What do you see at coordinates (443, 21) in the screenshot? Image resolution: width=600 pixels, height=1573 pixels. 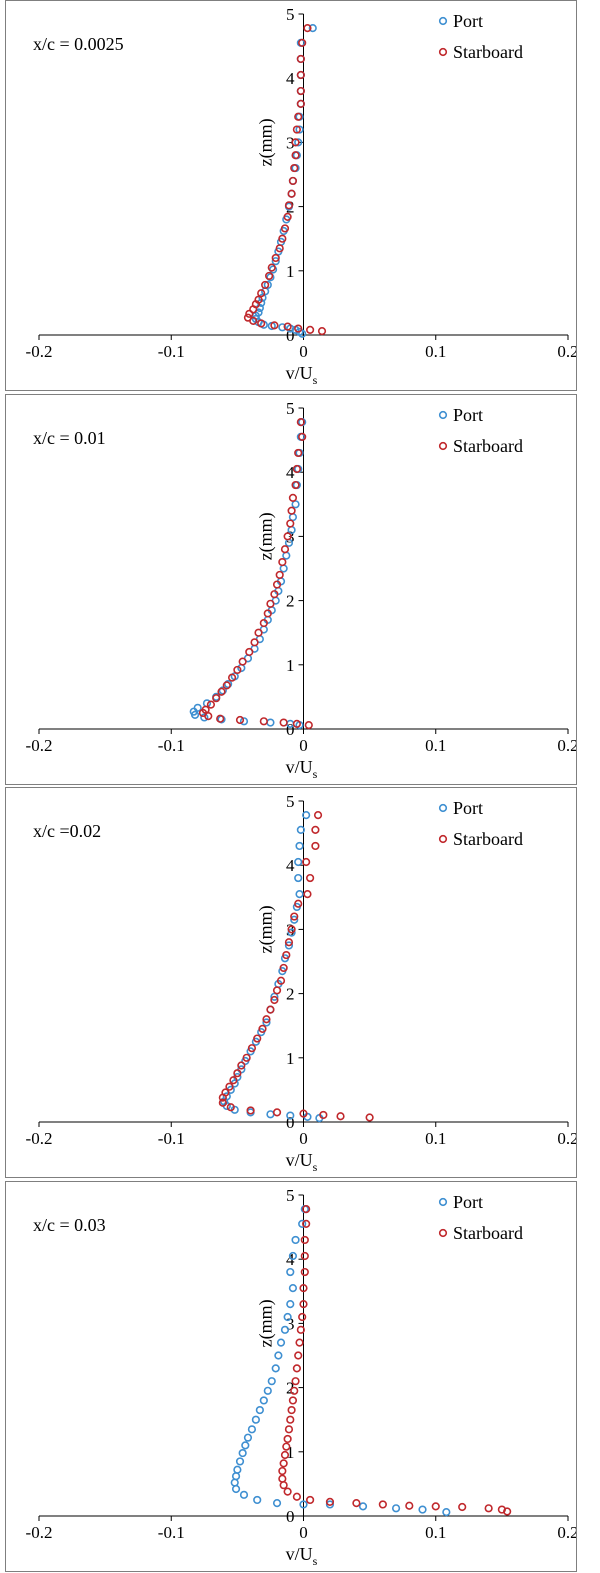 I see `legend-marker-port` at bounding box center [443, 21].